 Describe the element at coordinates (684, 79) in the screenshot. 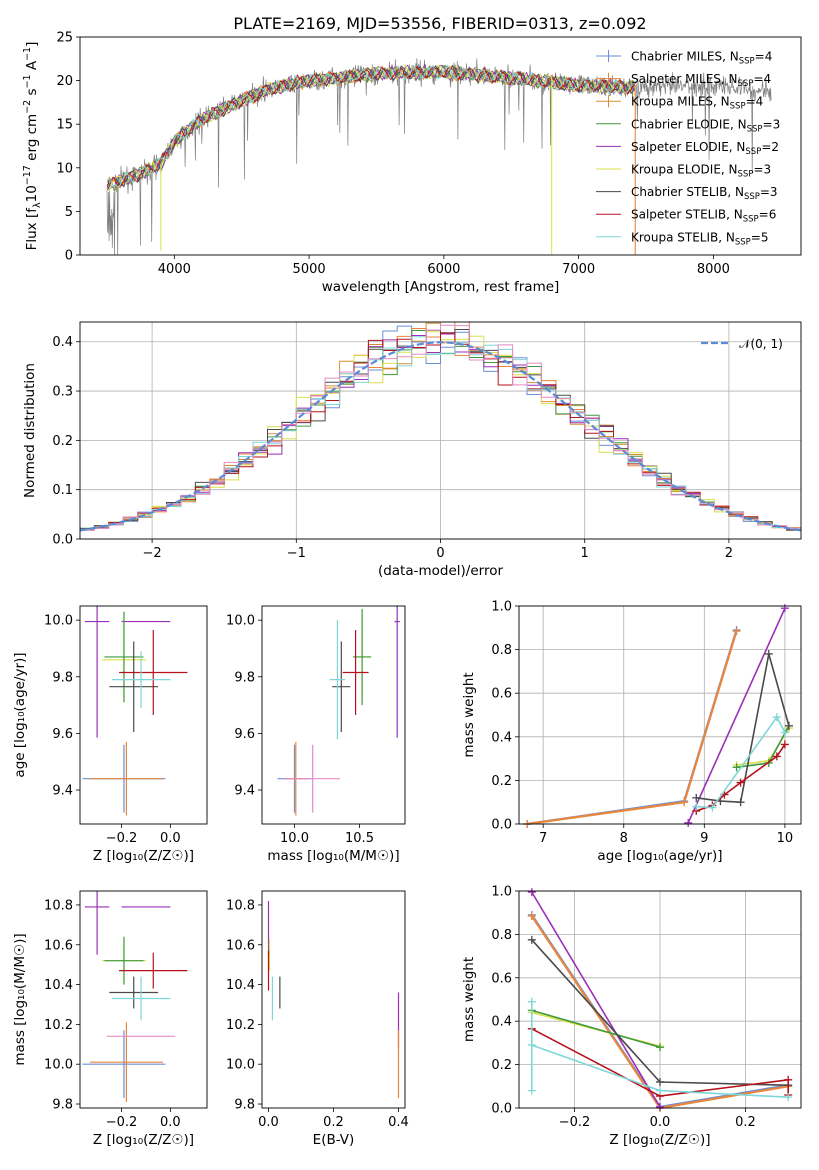

I see `legend-label: Salpeter MILES, N` at that location.